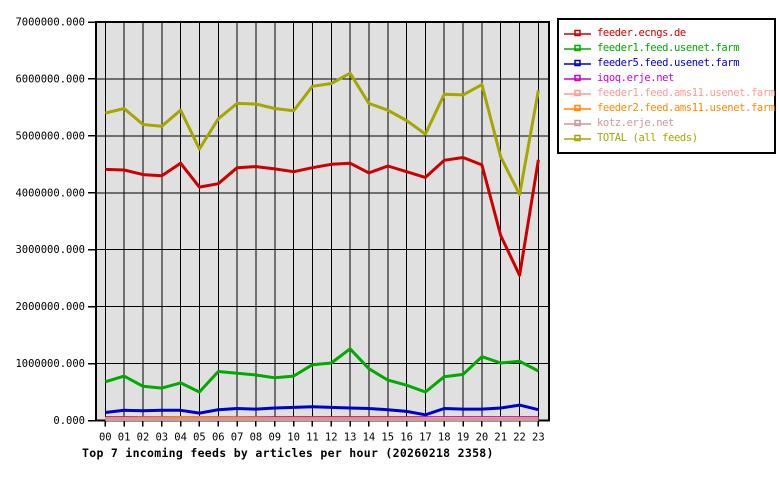  I want to click on x-tick-label: 22, so click(519, 438).